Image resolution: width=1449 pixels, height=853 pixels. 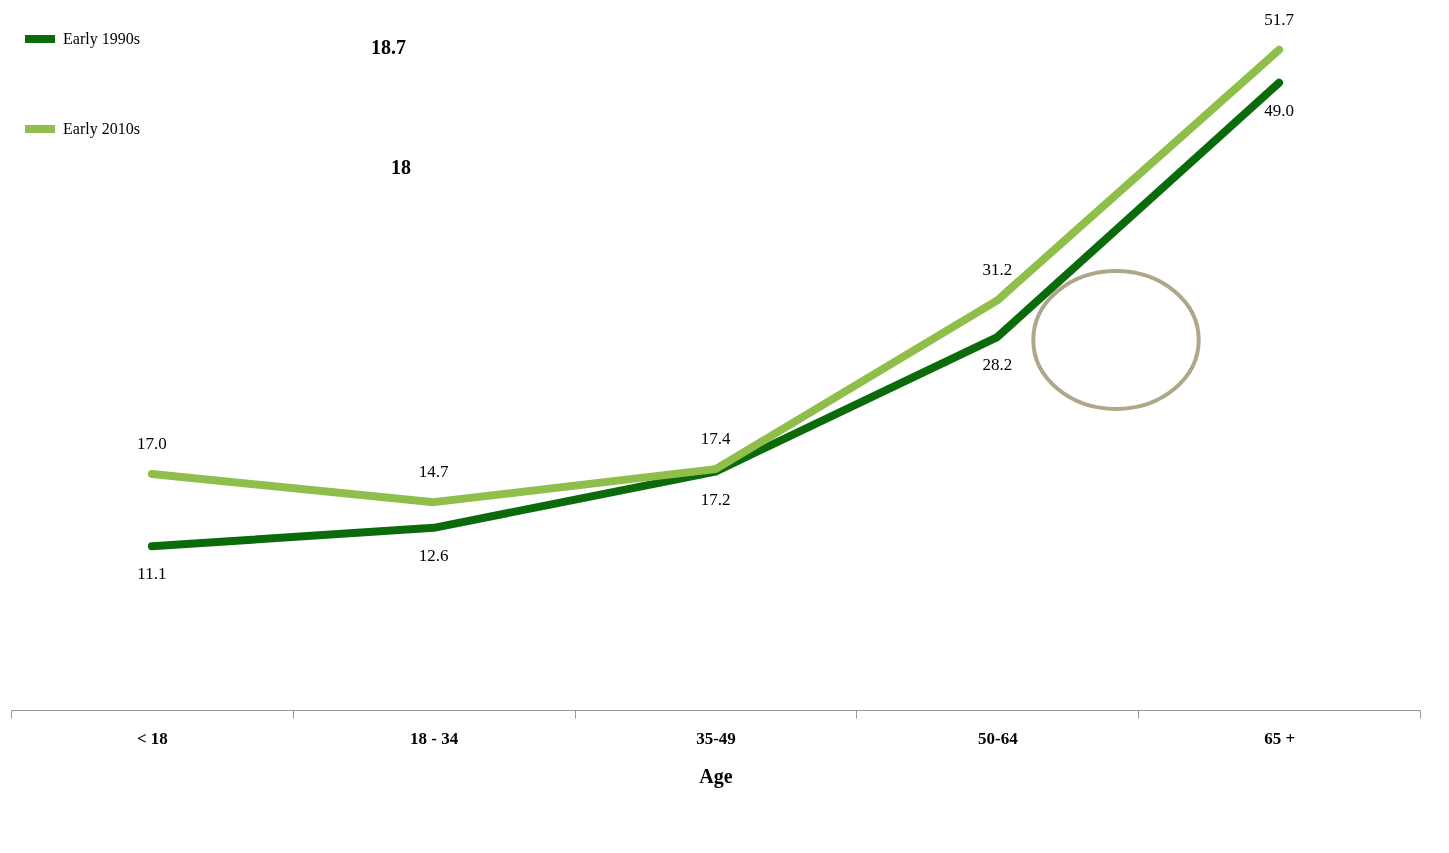 What do you see at coordinates (401, 167) in the screenshot?
I see `annotation: 18` at bounding box center [401, 167].